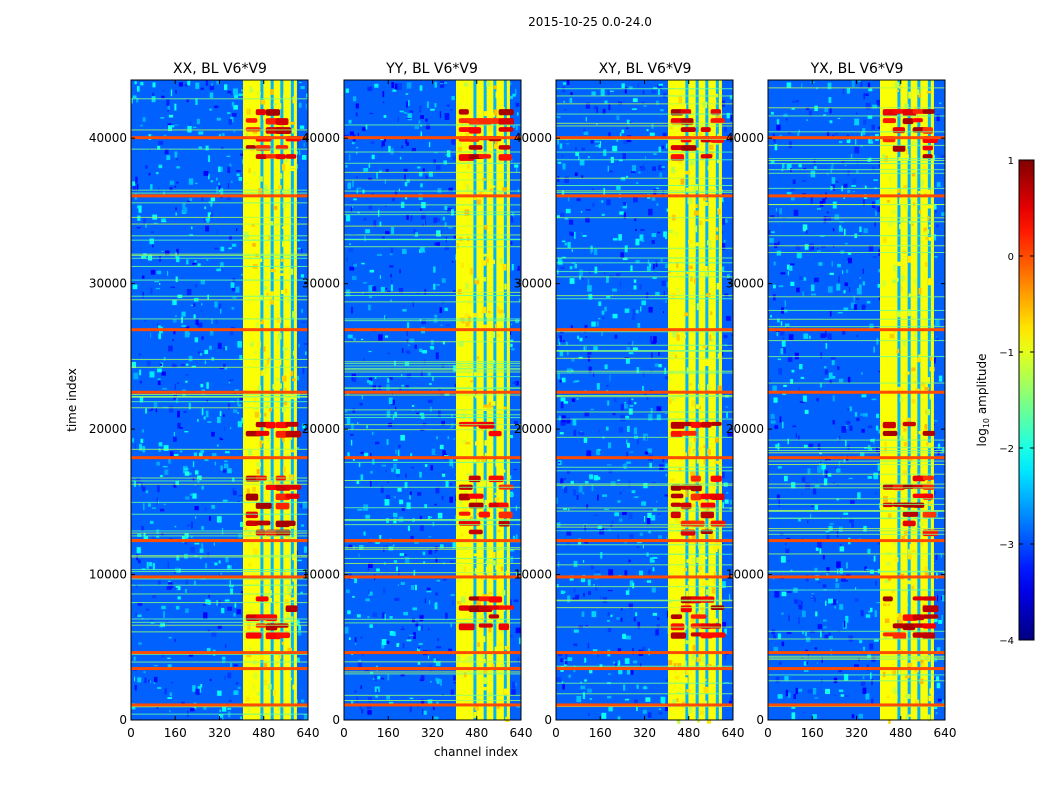 The image size is (1050, 800). I want to click on flagged-time-row, so click(432, 577).